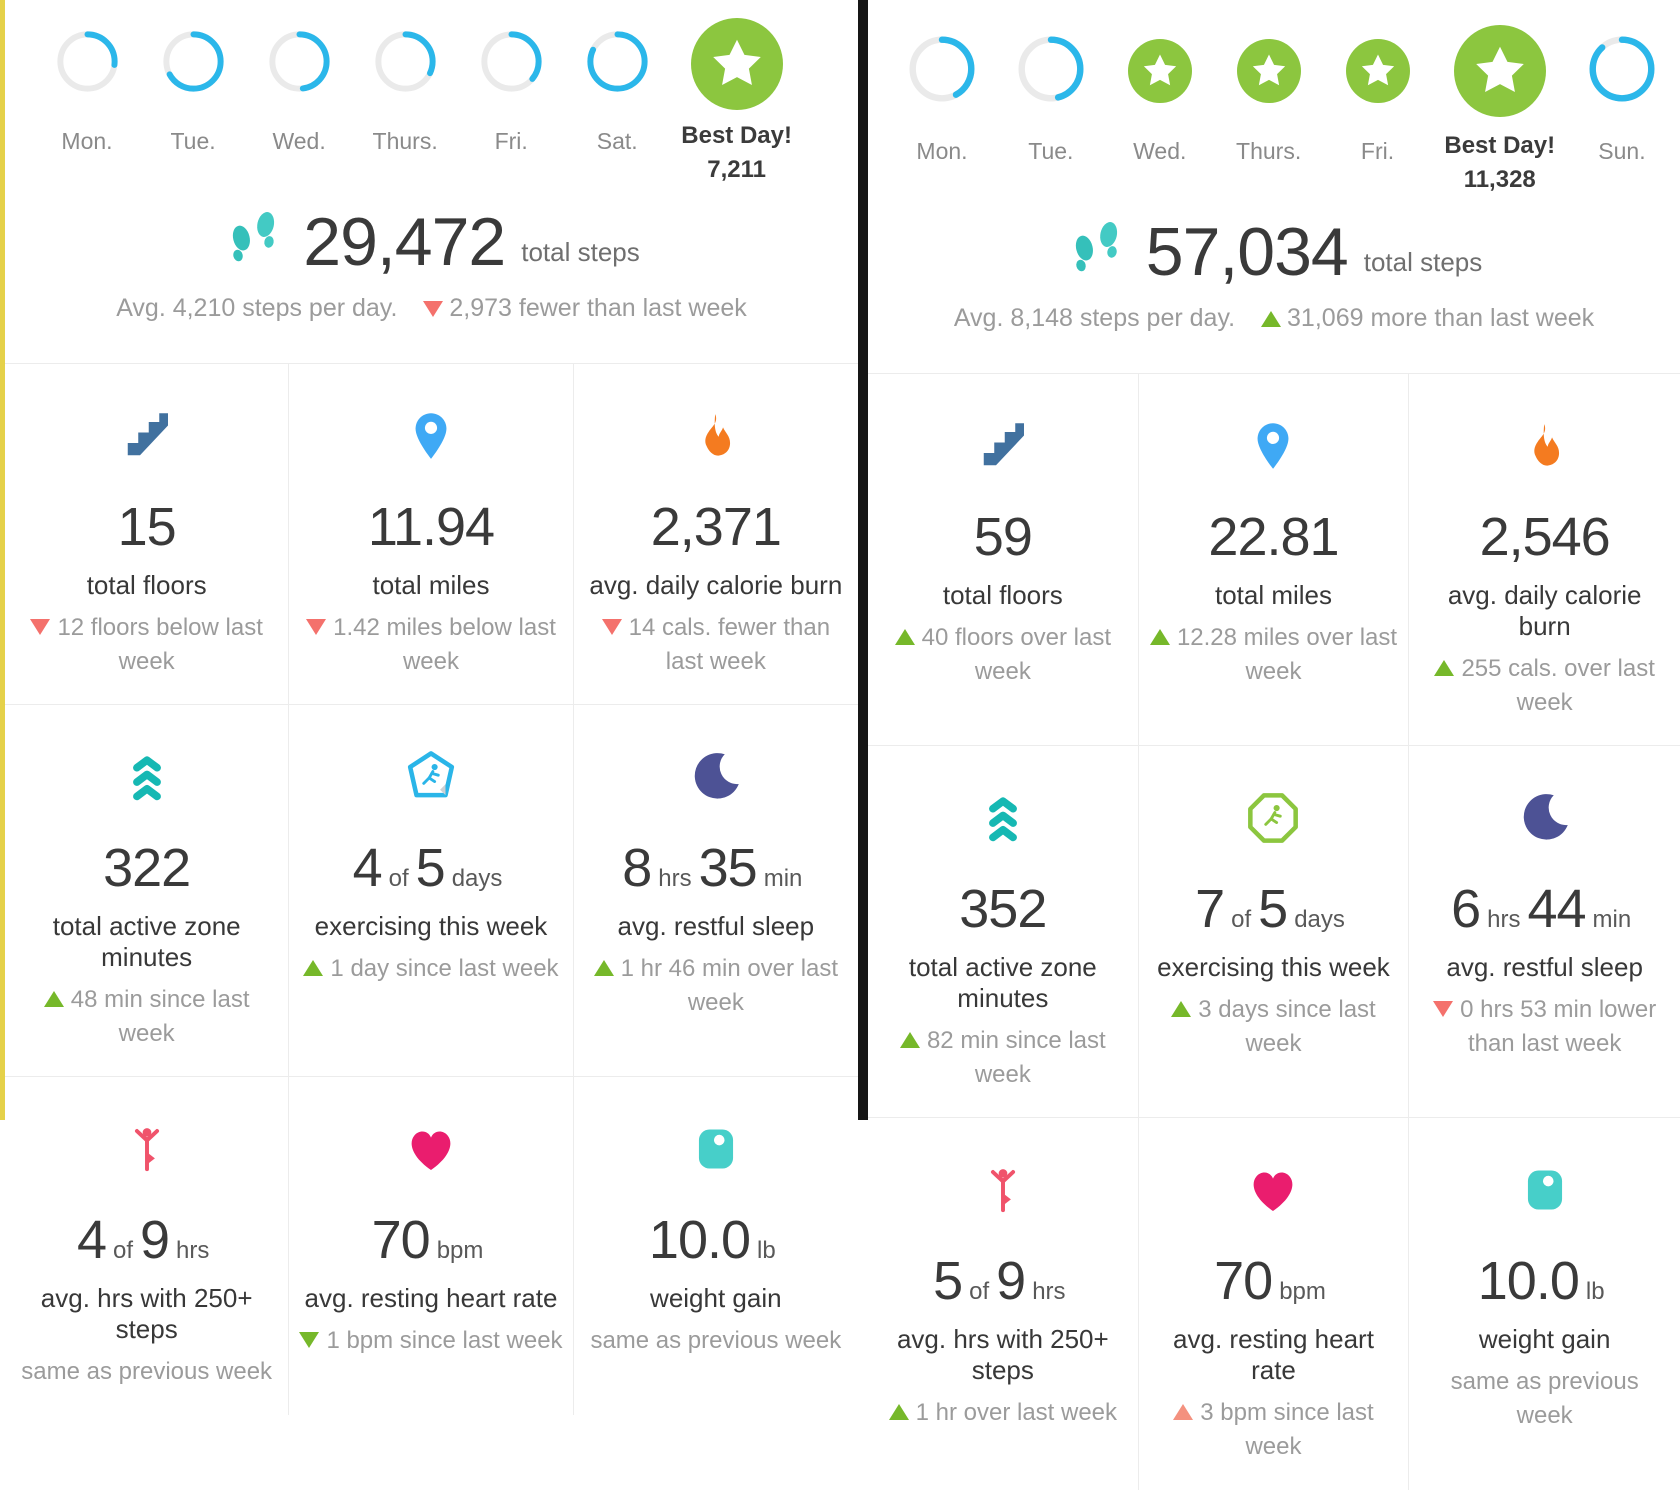  Describe the element at coordinates (716, 985) in the screenshot. I see `stat-change: 1 hr 46 min over last week` at that location.